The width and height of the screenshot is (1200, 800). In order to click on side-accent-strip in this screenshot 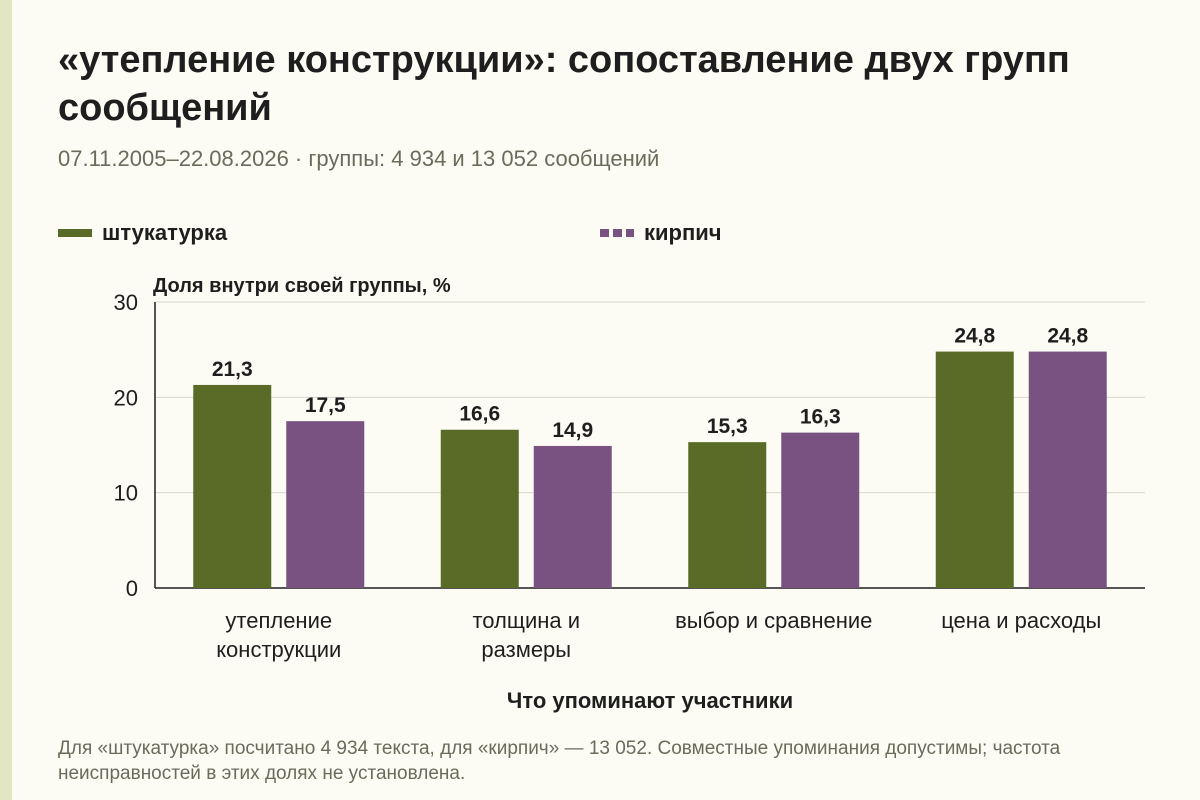, I will do `click(6, 400)`.